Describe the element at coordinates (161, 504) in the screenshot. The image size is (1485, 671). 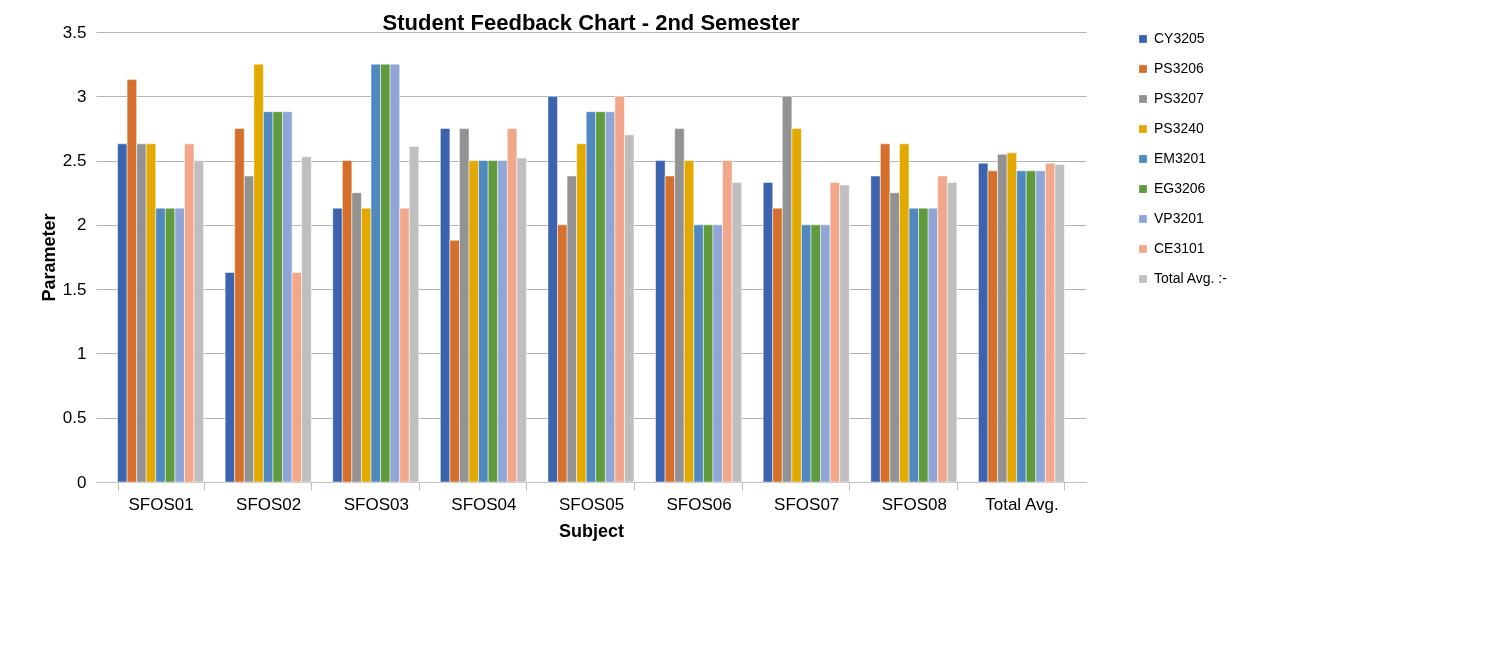
I see `x-tick-label: SFOS01` at that location.